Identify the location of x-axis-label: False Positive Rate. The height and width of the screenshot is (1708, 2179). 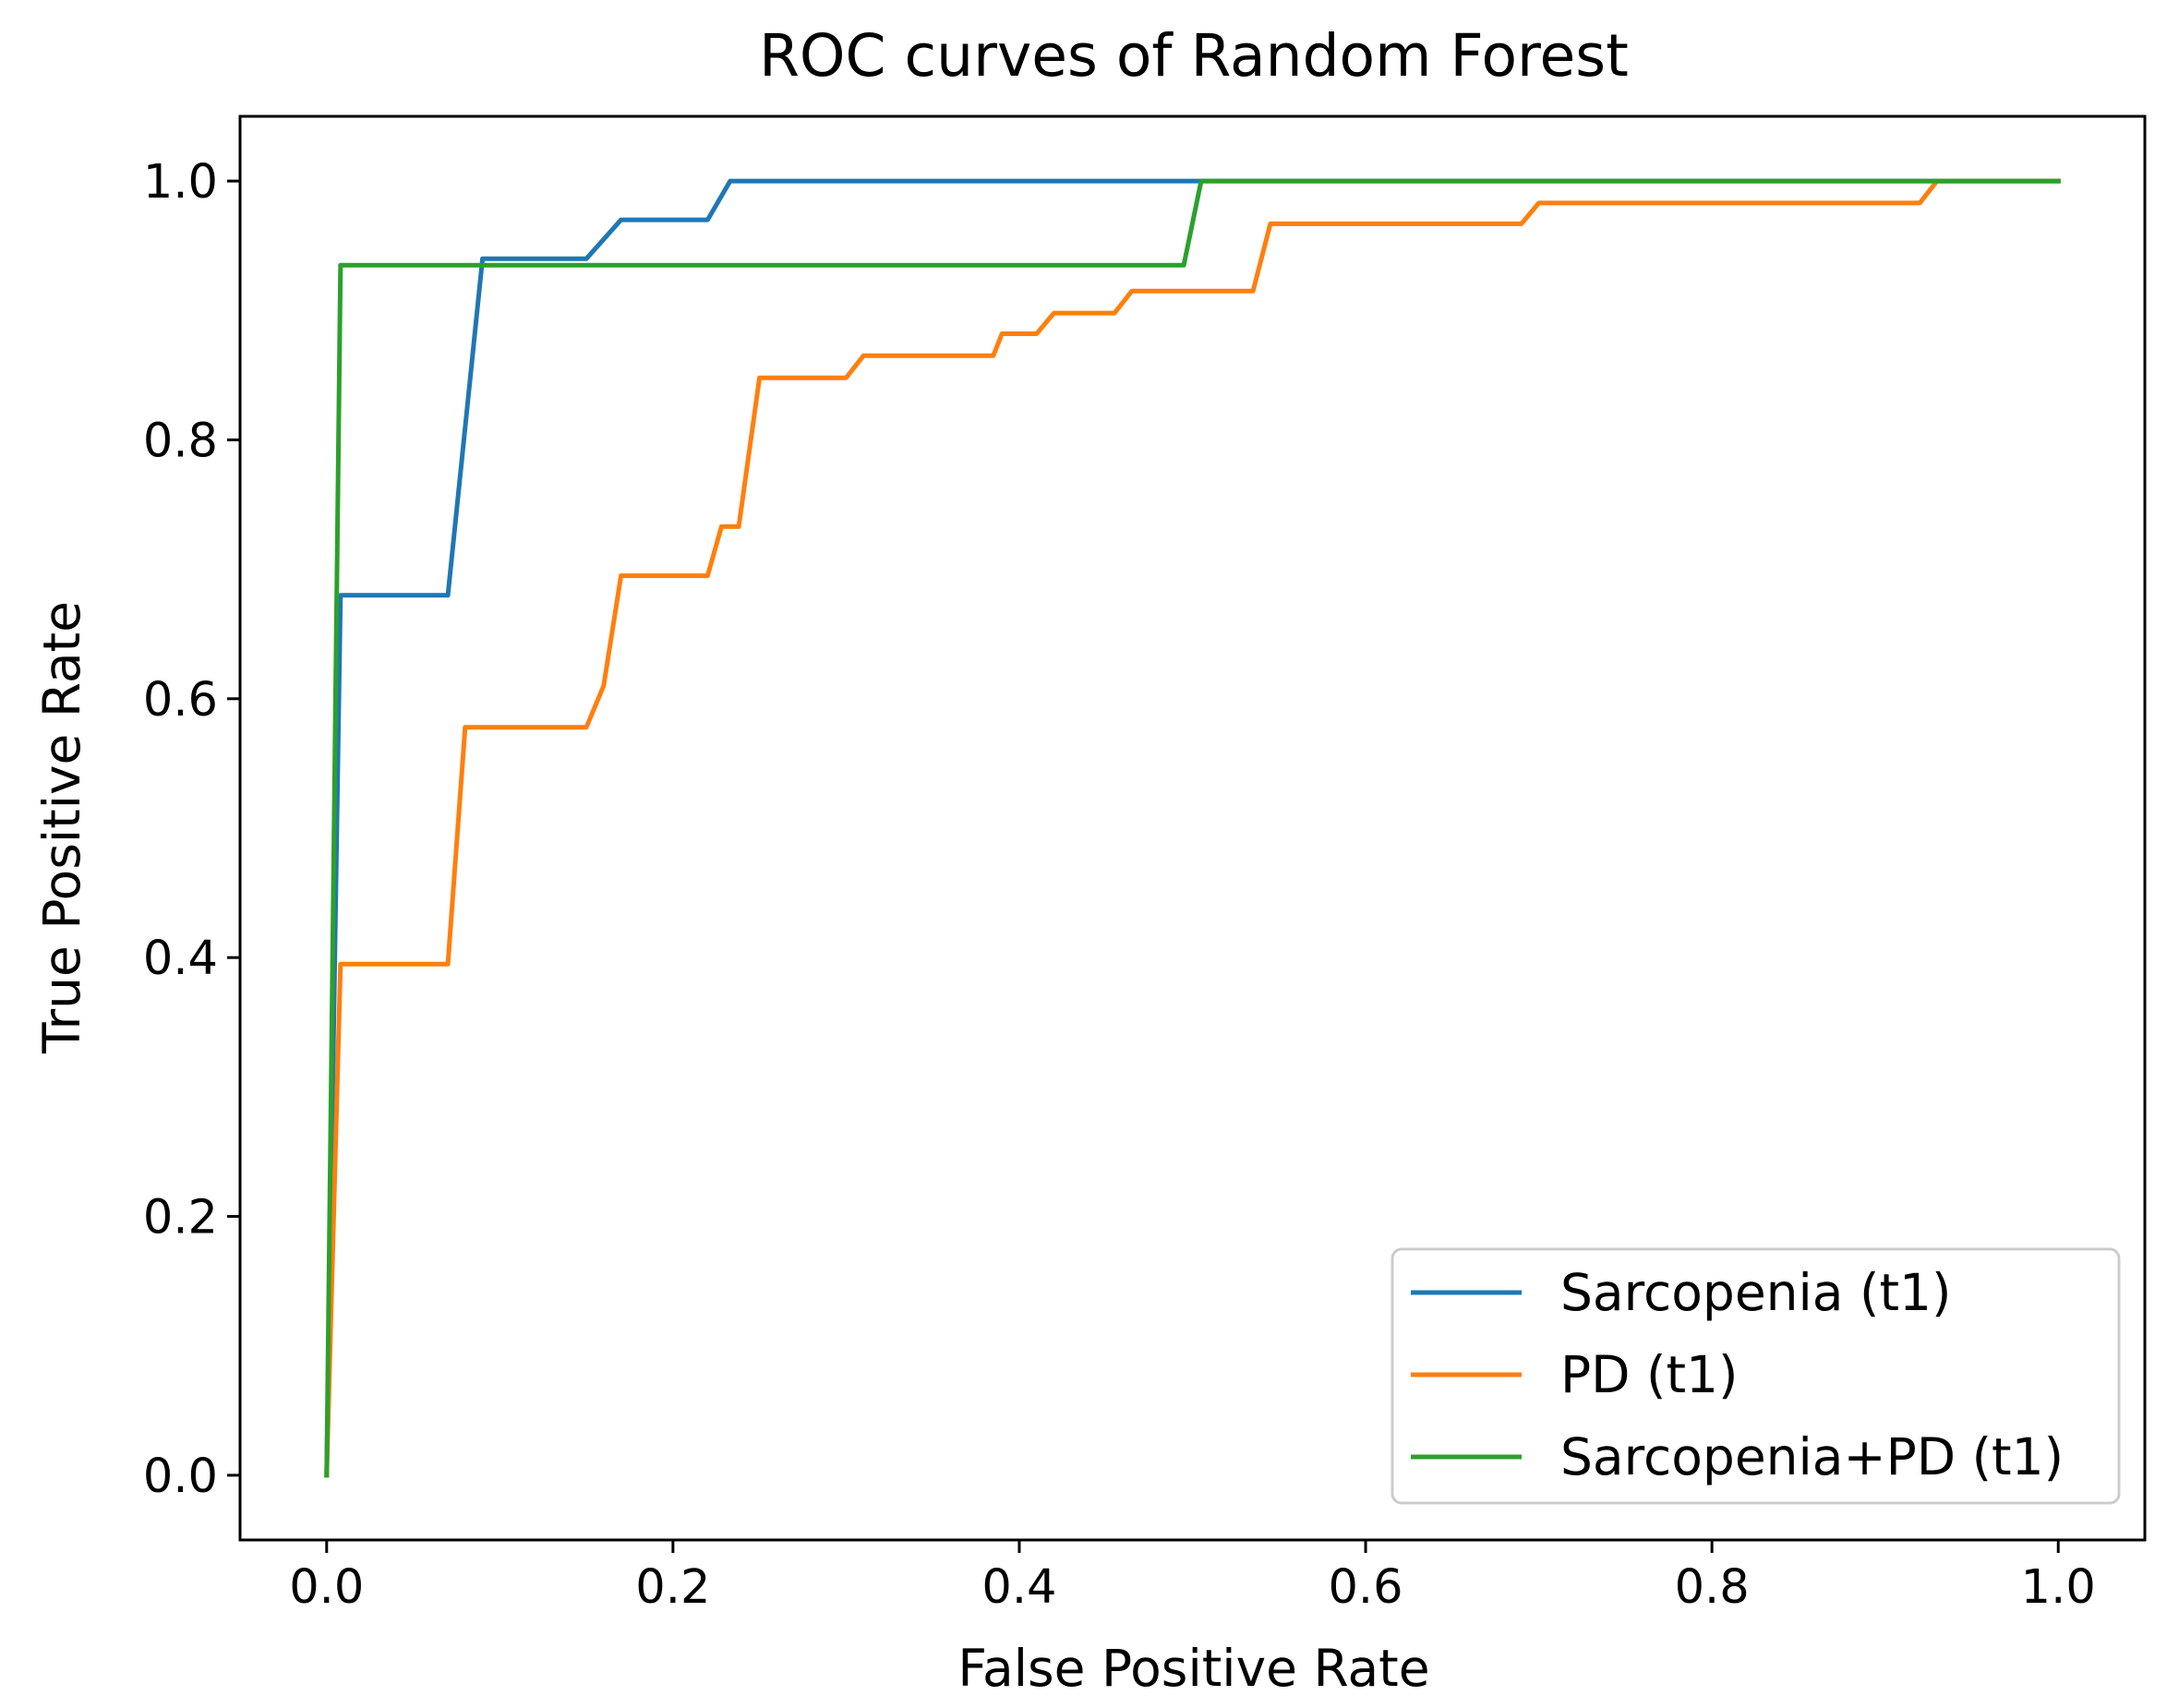
(1193, 1668).